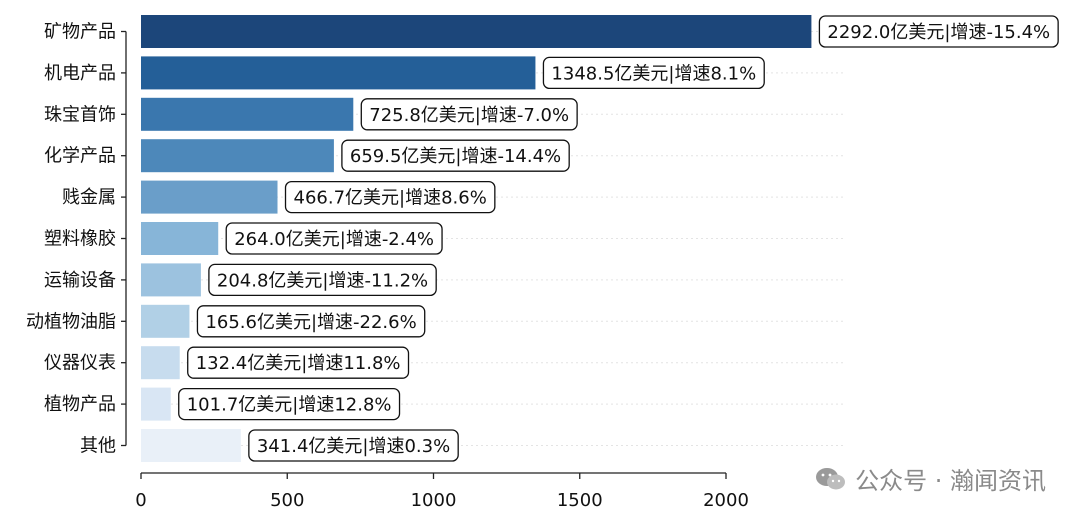 Image resolution: width=1080 pixels, height=526 pixels. I want to click on watermark: 公众号 · 瀚闻资讯, so click(930, 478).